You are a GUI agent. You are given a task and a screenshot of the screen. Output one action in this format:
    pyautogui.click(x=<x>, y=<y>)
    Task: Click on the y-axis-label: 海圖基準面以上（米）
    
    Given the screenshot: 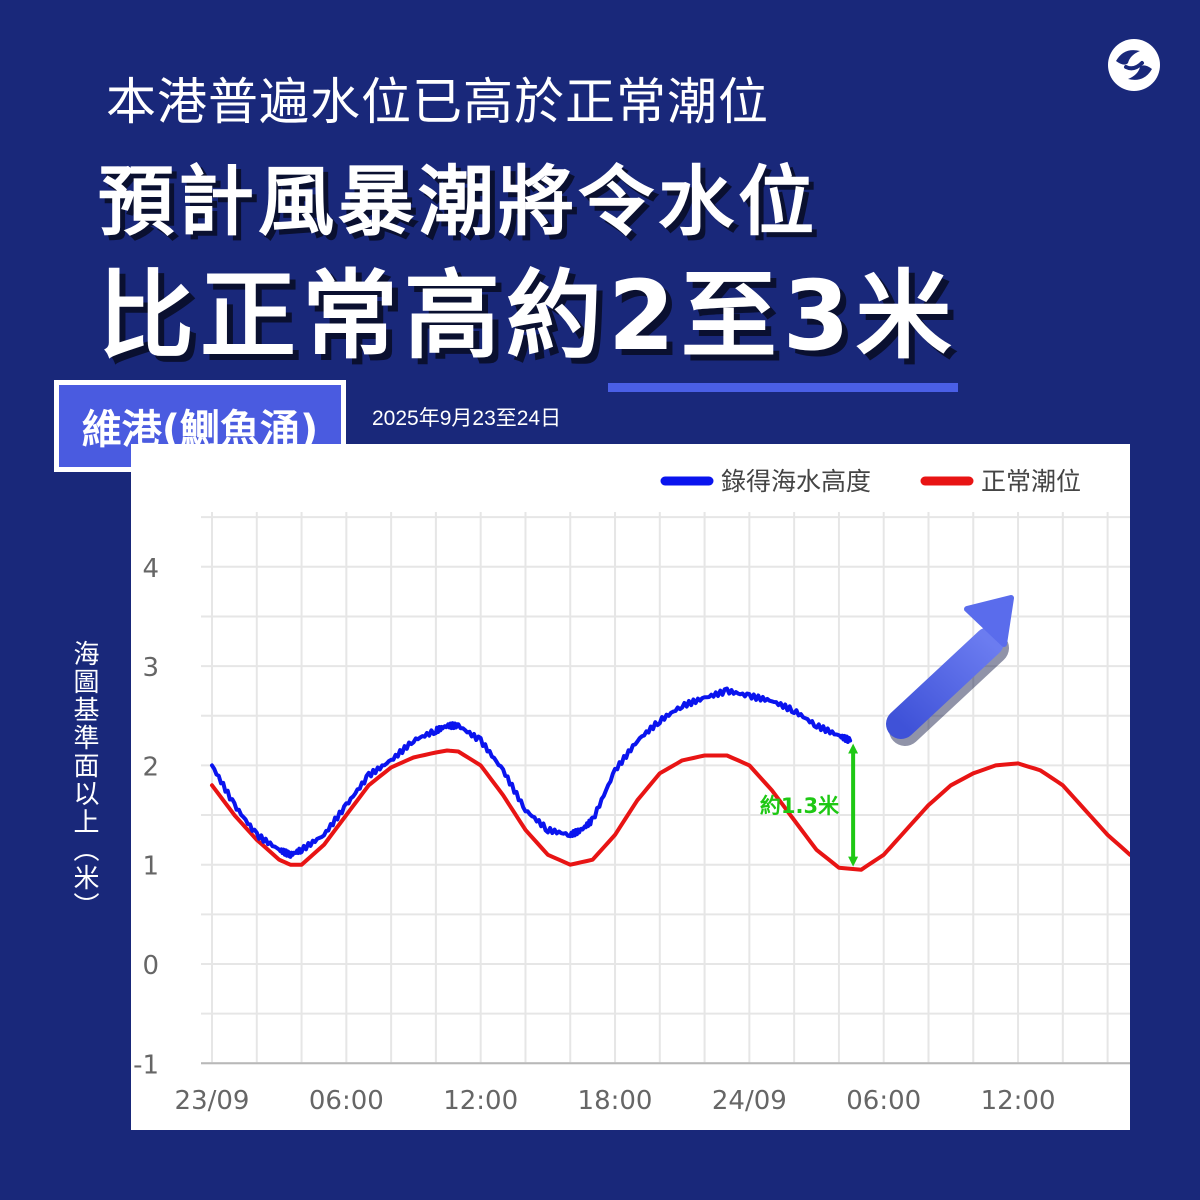 What is the action you would take?
    pyautogui.click(x=84, y=780)
    